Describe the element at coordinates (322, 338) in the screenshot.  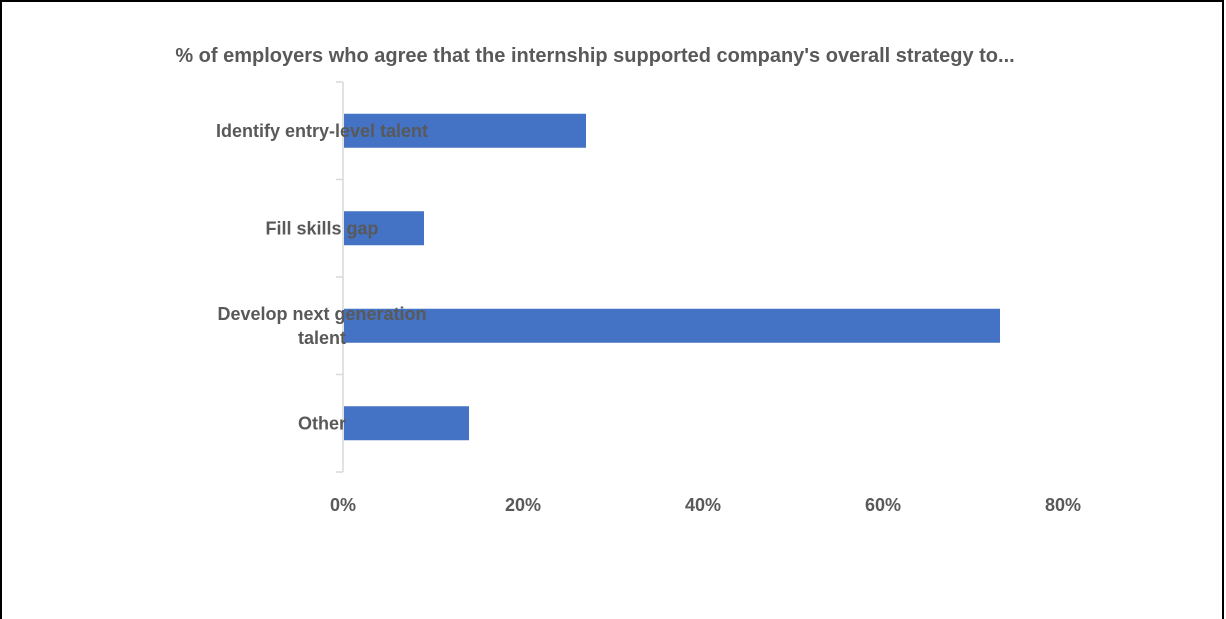
I see `category-label: talent` at that location.